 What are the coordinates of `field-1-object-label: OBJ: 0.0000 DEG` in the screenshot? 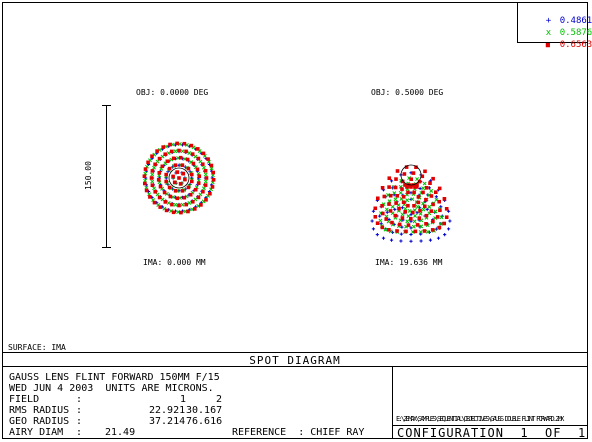 It's located at (172, 92).